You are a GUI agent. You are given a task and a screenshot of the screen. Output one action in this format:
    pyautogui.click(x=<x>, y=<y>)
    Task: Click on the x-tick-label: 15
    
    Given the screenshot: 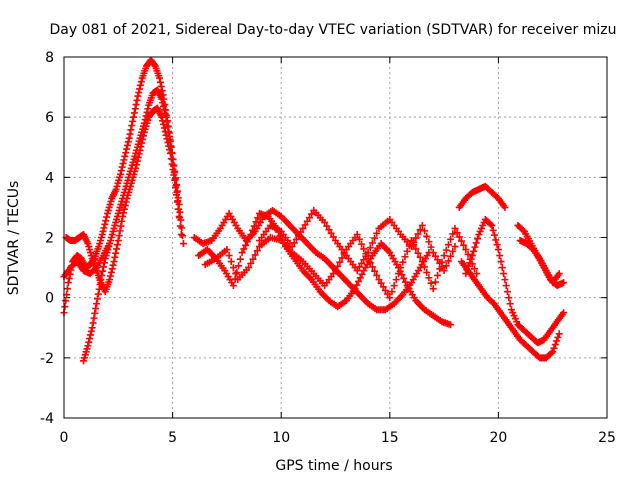 What is the action you would take?
    pyautogui.click(x=390, y=438)
    